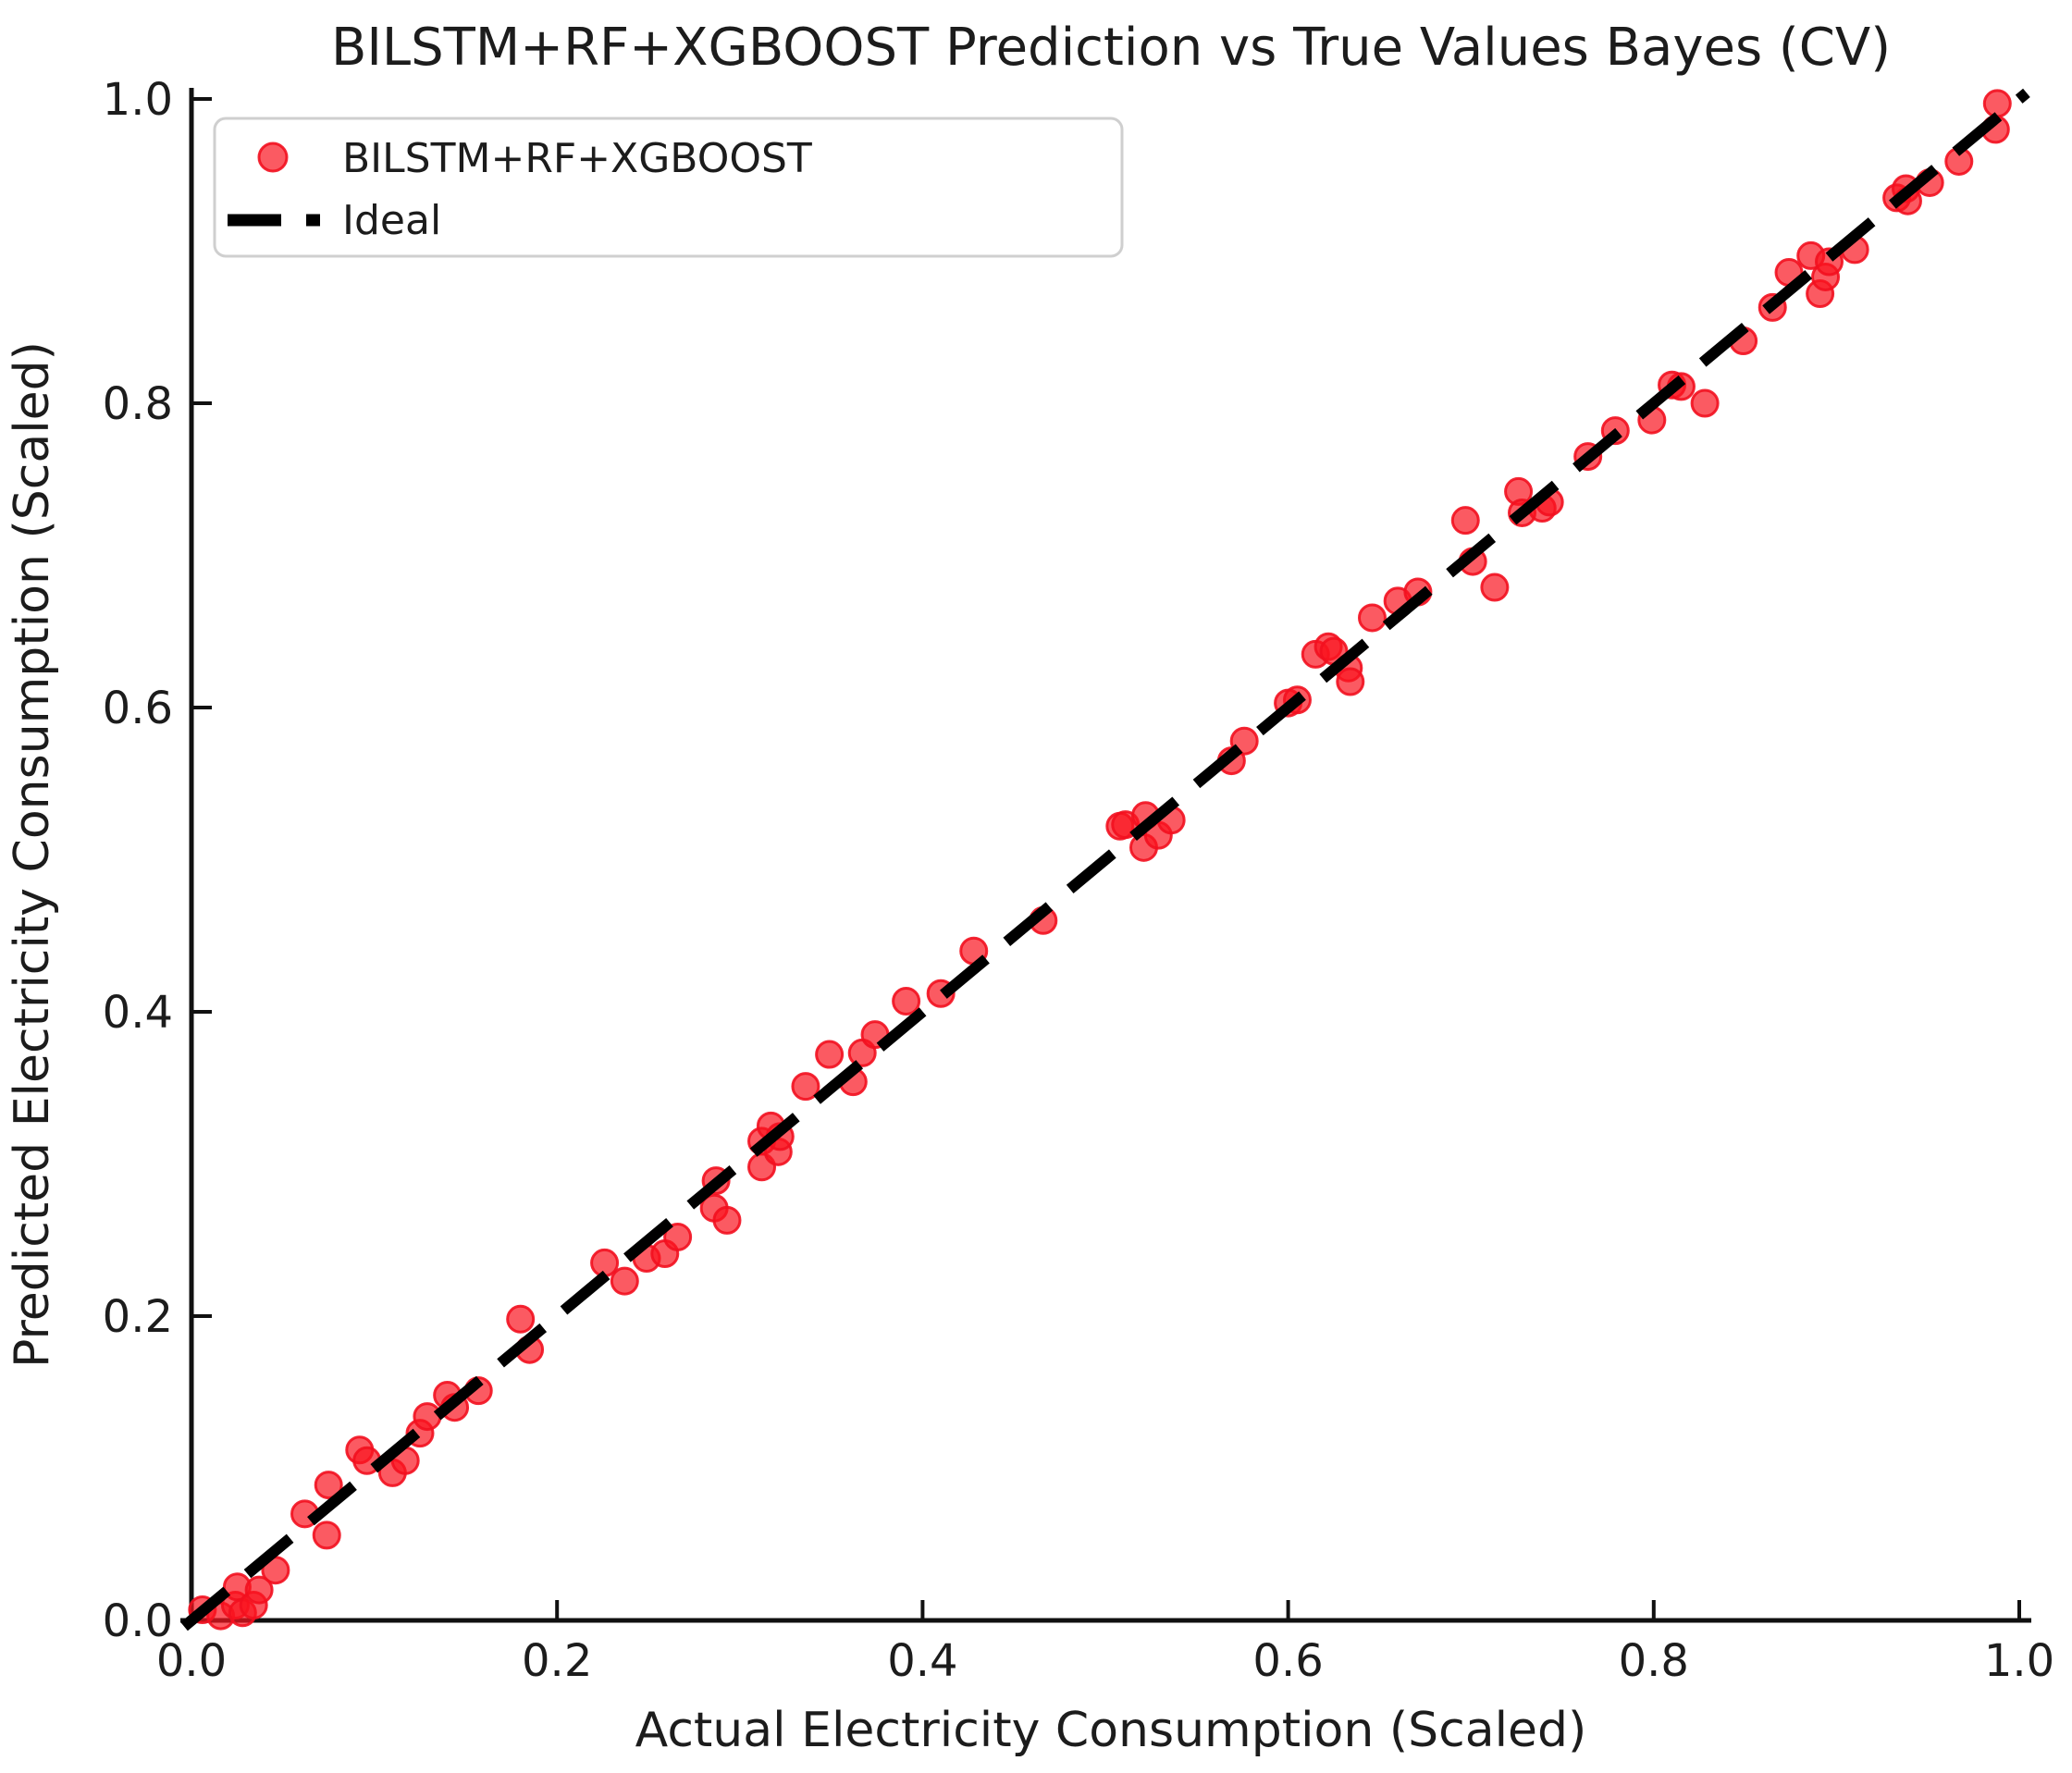  What do you see at coordinates (557, 1661) in the screenshot?
I see `x-tick-label: 0.2` at bounding box center [557, 1661].